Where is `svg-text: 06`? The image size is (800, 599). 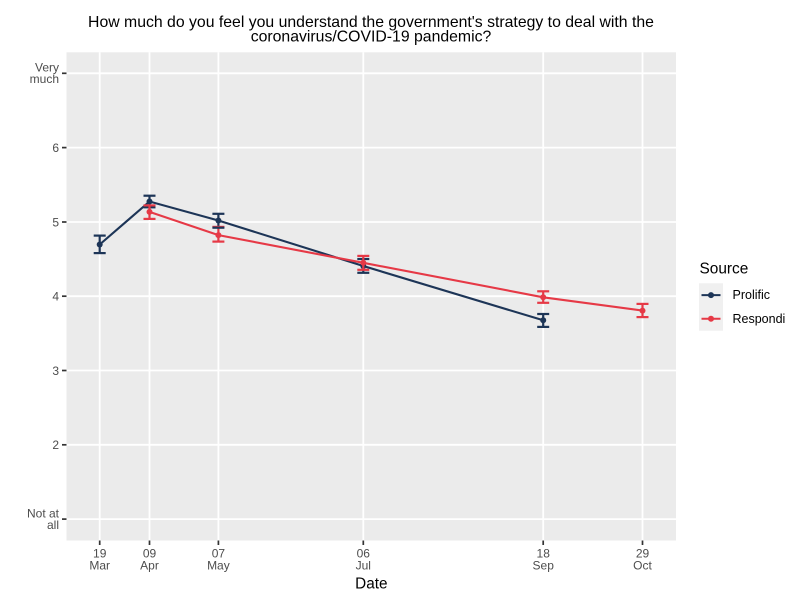
svg-text: 06 is located at coordinates (364, 554).